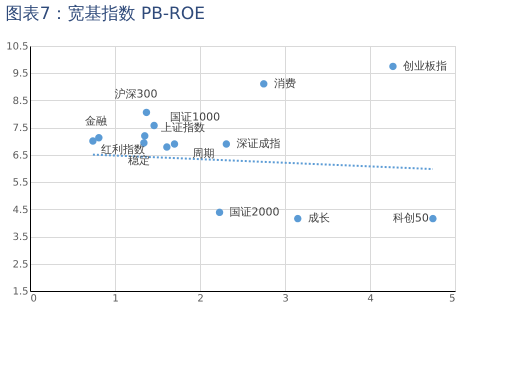  What do you see at coordinates (200, 299) in the screenshot?
I see `x-tick-label: 2` at bounding box center [200, 299].